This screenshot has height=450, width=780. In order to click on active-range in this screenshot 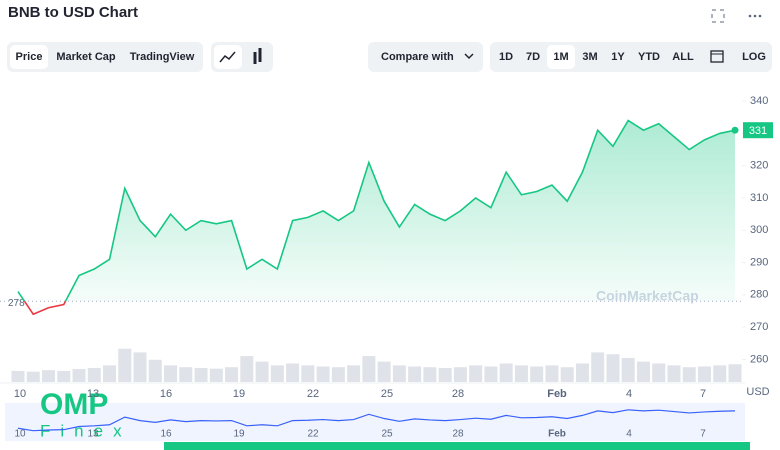, I will do `click(561, 57)`.